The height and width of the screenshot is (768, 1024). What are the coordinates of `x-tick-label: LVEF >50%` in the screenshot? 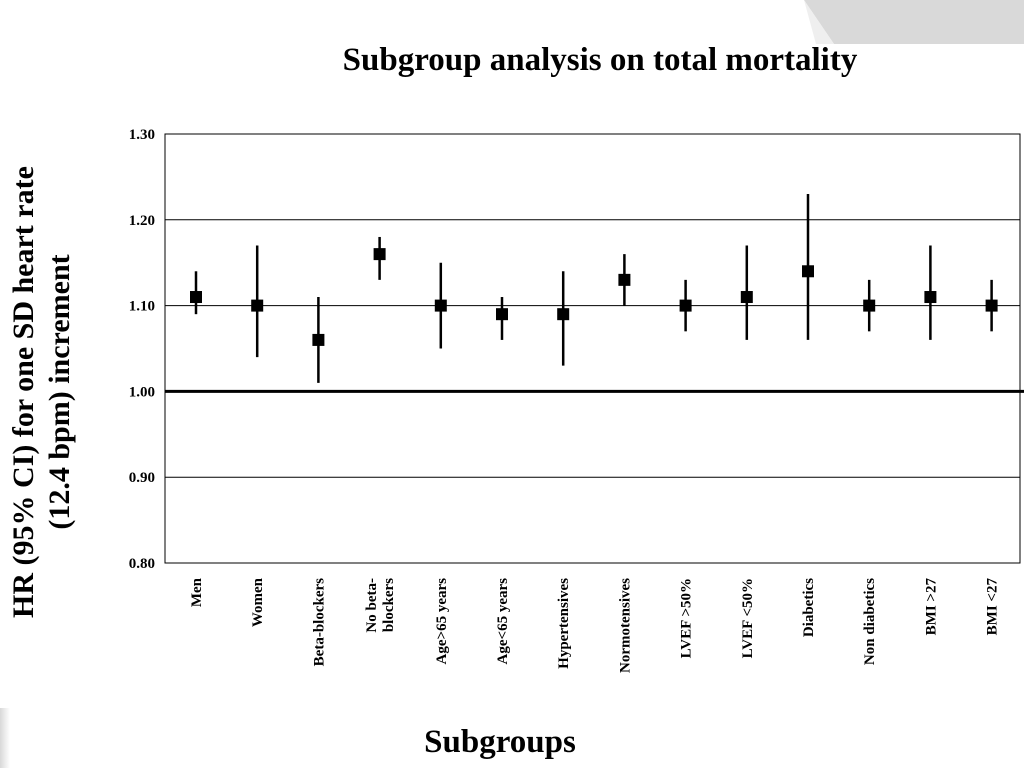 It's located at (687, 618).